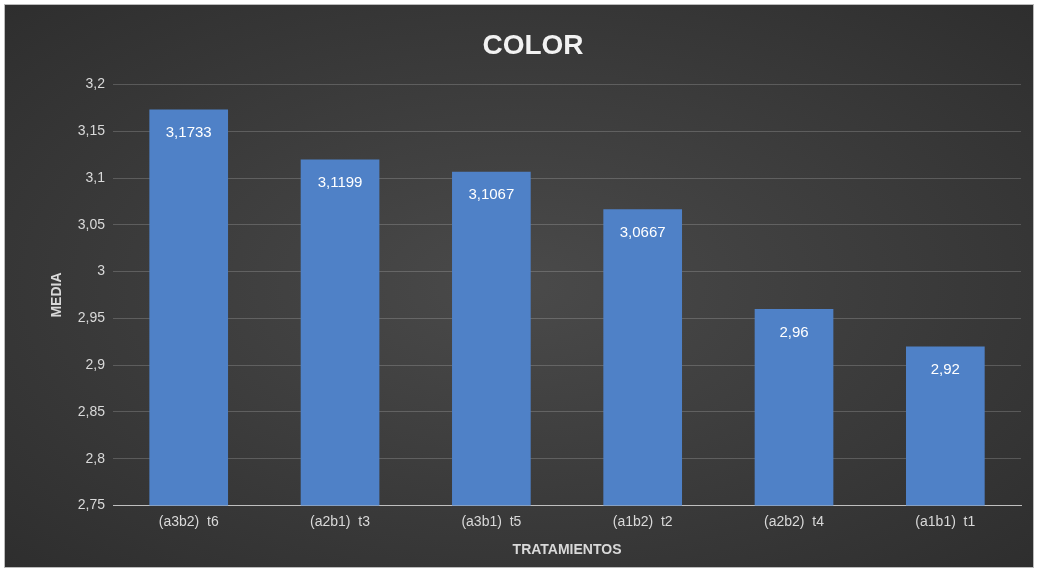 The width and height of the screenshot is (1040, 574). I want to click on y-tick-label: 2,75, so click(91, 504).